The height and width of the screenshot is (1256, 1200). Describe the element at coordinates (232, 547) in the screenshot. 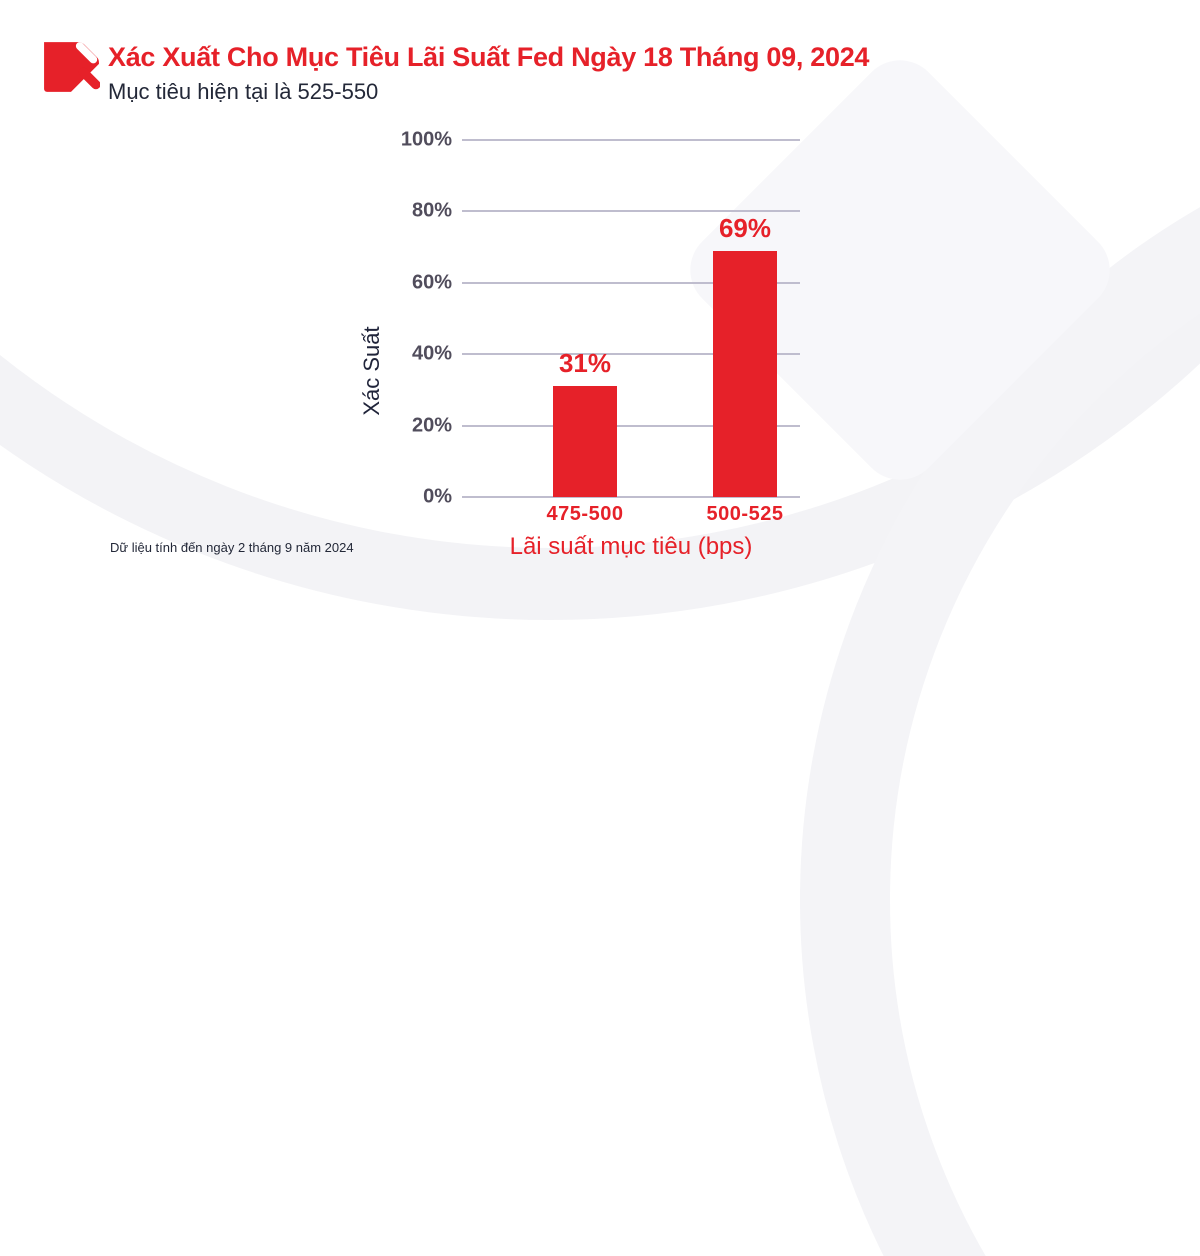

I see `footnote-data-as-of: Dữ liệu tính đến ngày 2 tháng 9 năm 2024` at that location.